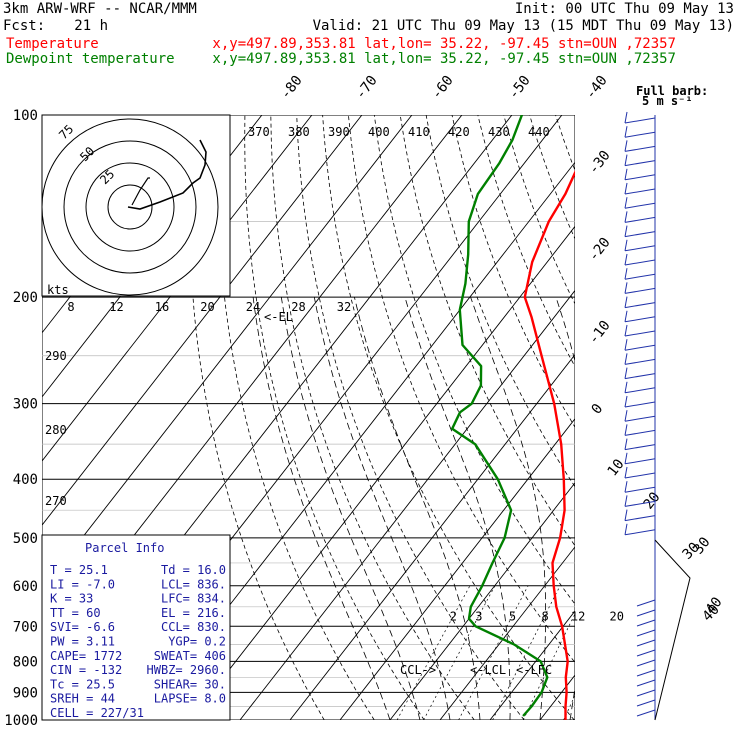 This screenshot has width=740, height=740. Describe the element at coordinates (190, 699) in the screenshot. I see `parcel-row-right: LAPSE= 8.0` at that location.